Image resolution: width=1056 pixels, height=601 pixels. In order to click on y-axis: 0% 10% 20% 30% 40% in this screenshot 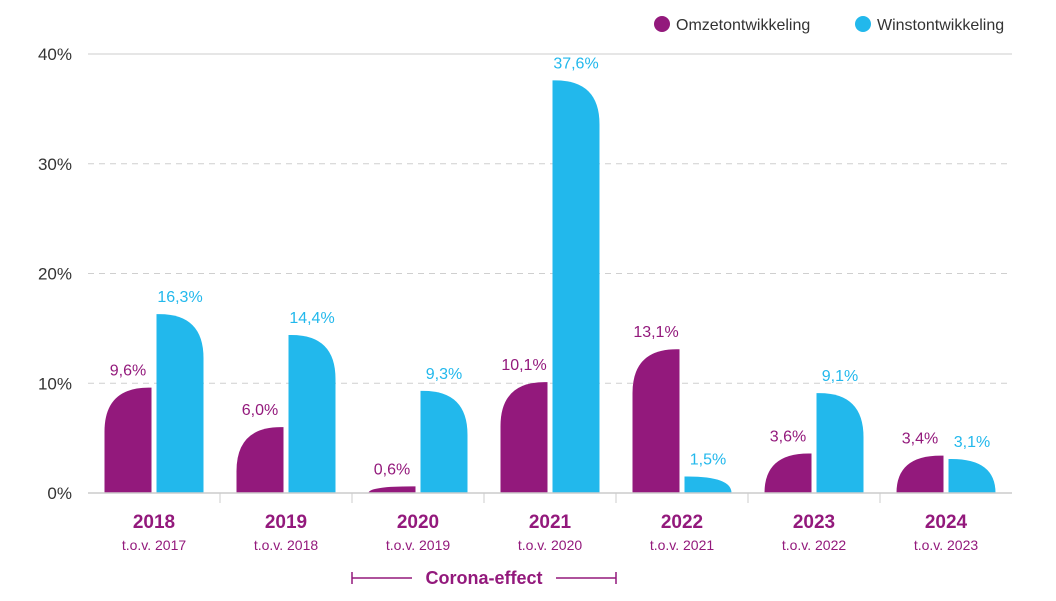, I will do `click(55, 274)`.